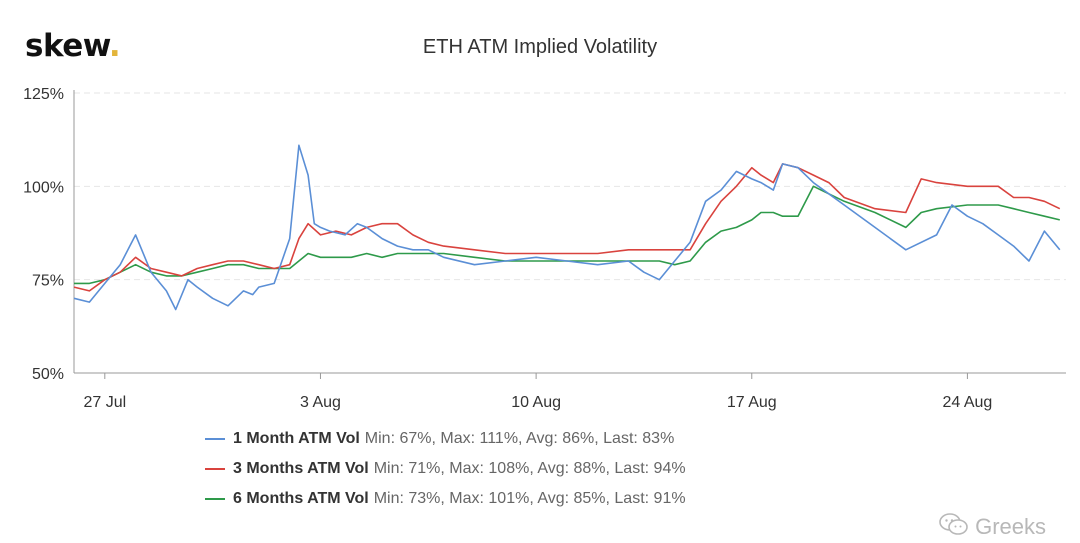 The width and height of the screenshot is (1080, 543). Describe the element at coordinates (104, 402) in the screenshot. I see `x-tick-label: 27 Jul` at that location.